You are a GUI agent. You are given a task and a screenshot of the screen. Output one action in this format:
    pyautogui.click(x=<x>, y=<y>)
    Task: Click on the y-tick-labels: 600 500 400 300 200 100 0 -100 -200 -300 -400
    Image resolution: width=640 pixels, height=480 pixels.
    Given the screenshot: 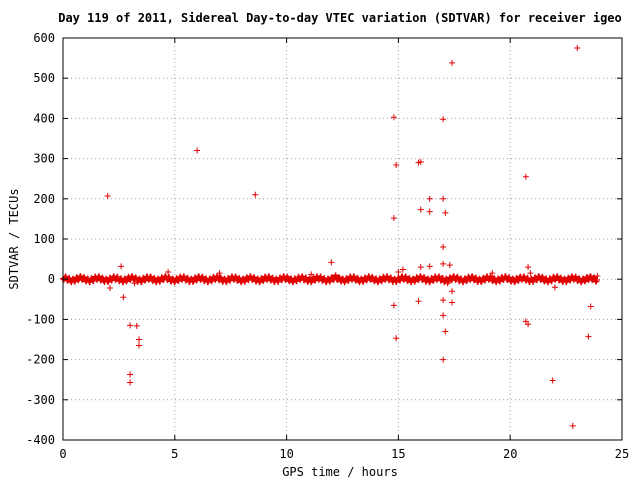 What is the action you would take?
    pyautogui.click(x=40, y=239)
    